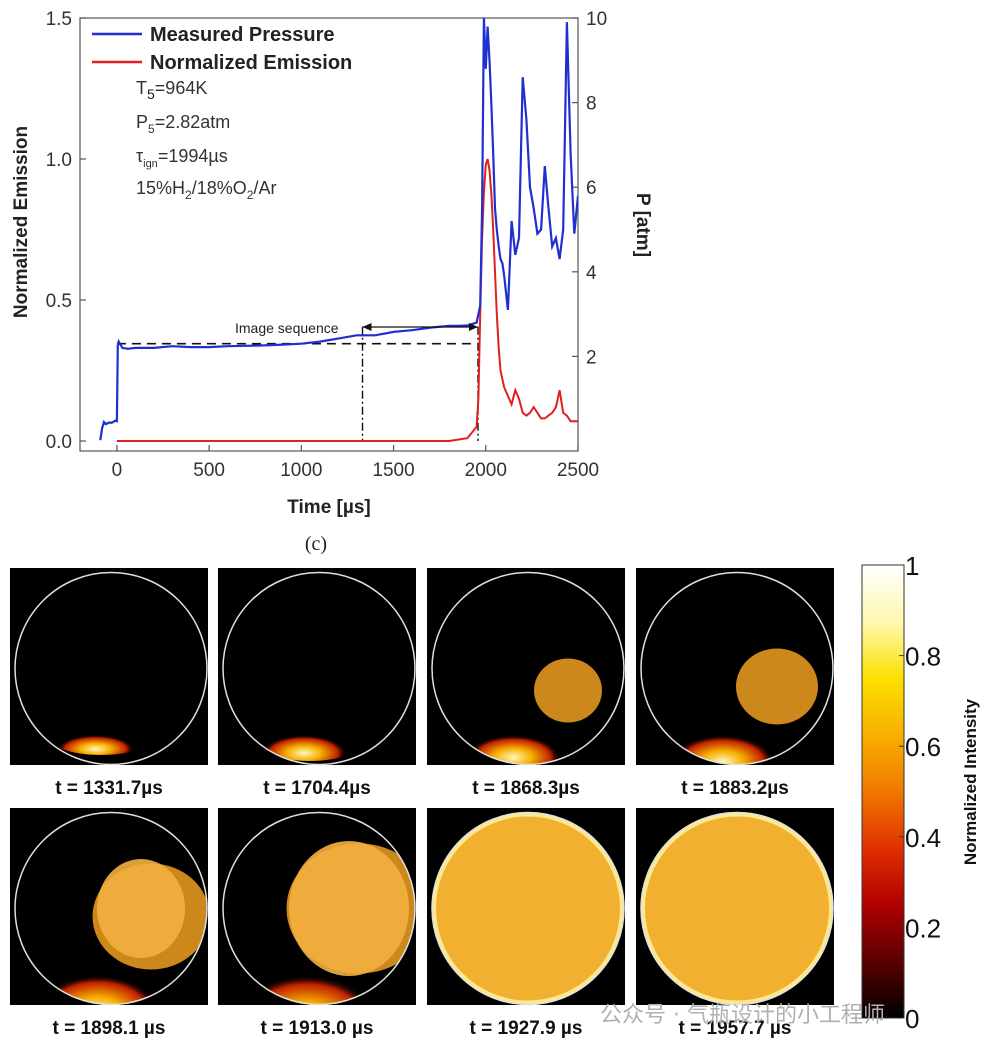 The width and height of the screenshot is (993, 1053). Describe the element at coordinates (59, 160) in the screenshot. I see `left-y-tick-label: 1.0` at that location.